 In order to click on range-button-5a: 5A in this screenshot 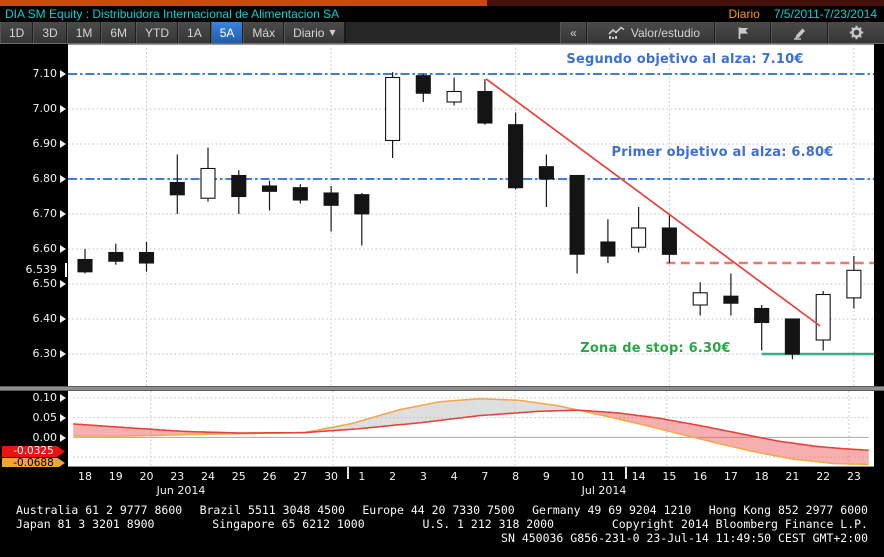, I will do `click(227, 32)`.